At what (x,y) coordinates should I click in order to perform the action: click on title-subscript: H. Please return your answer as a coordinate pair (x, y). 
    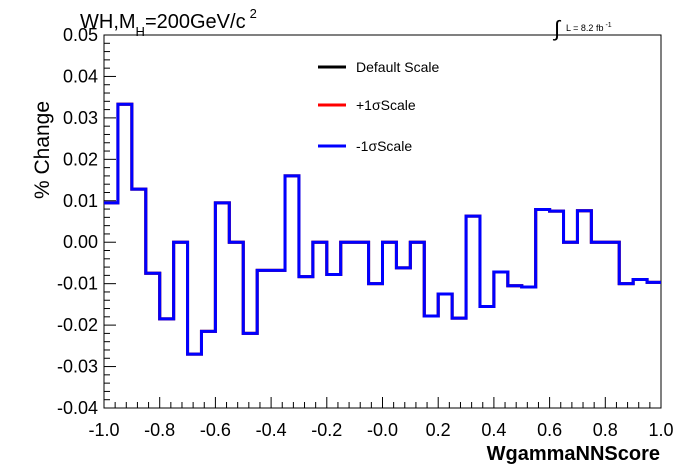
    Looking at the image, I should click on (140, 31).